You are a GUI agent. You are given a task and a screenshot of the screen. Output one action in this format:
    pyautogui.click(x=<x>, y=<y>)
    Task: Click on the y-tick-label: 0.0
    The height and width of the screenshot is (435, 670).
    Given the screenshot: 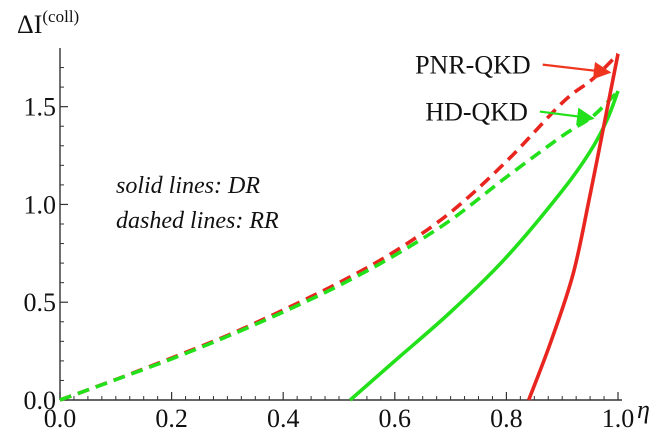 What is the action you would take?
    pyautogui.click(x=40, y=400)
    